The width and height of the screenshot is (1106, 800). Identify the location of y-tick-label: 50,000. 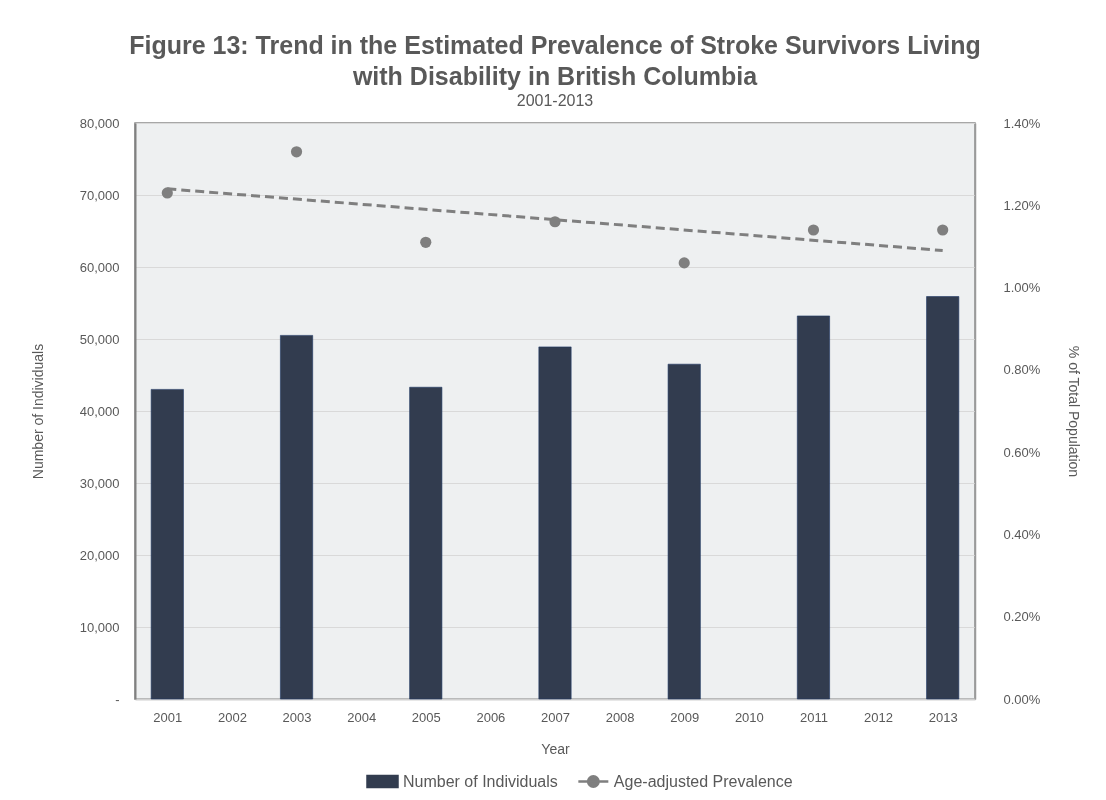
(99, 339).